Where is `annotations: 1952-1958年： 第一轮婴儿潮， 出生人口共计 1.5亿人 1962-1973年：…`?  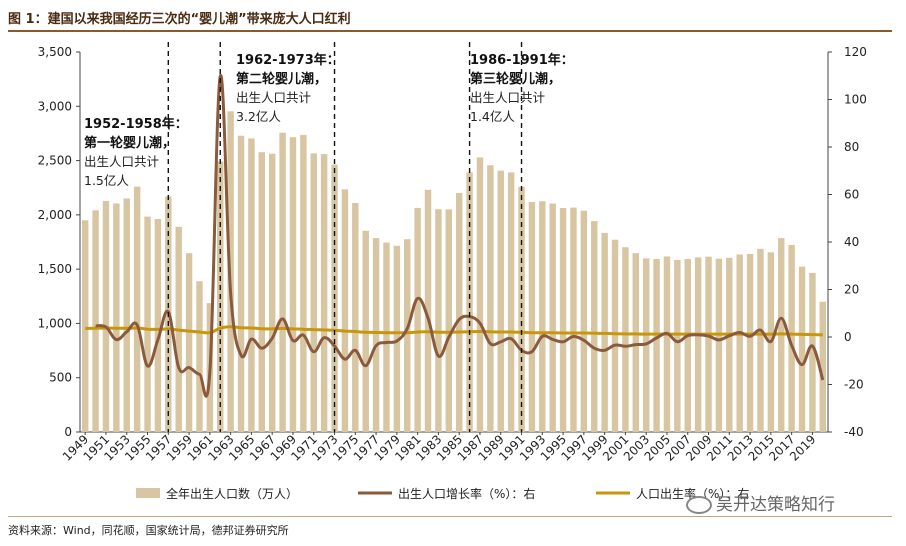
annotations: 1952-1958年： 第一轮婴儿潮， 出生人口共计 1.5亿人 1962-1973年：… is located at coordinates (329, 120).